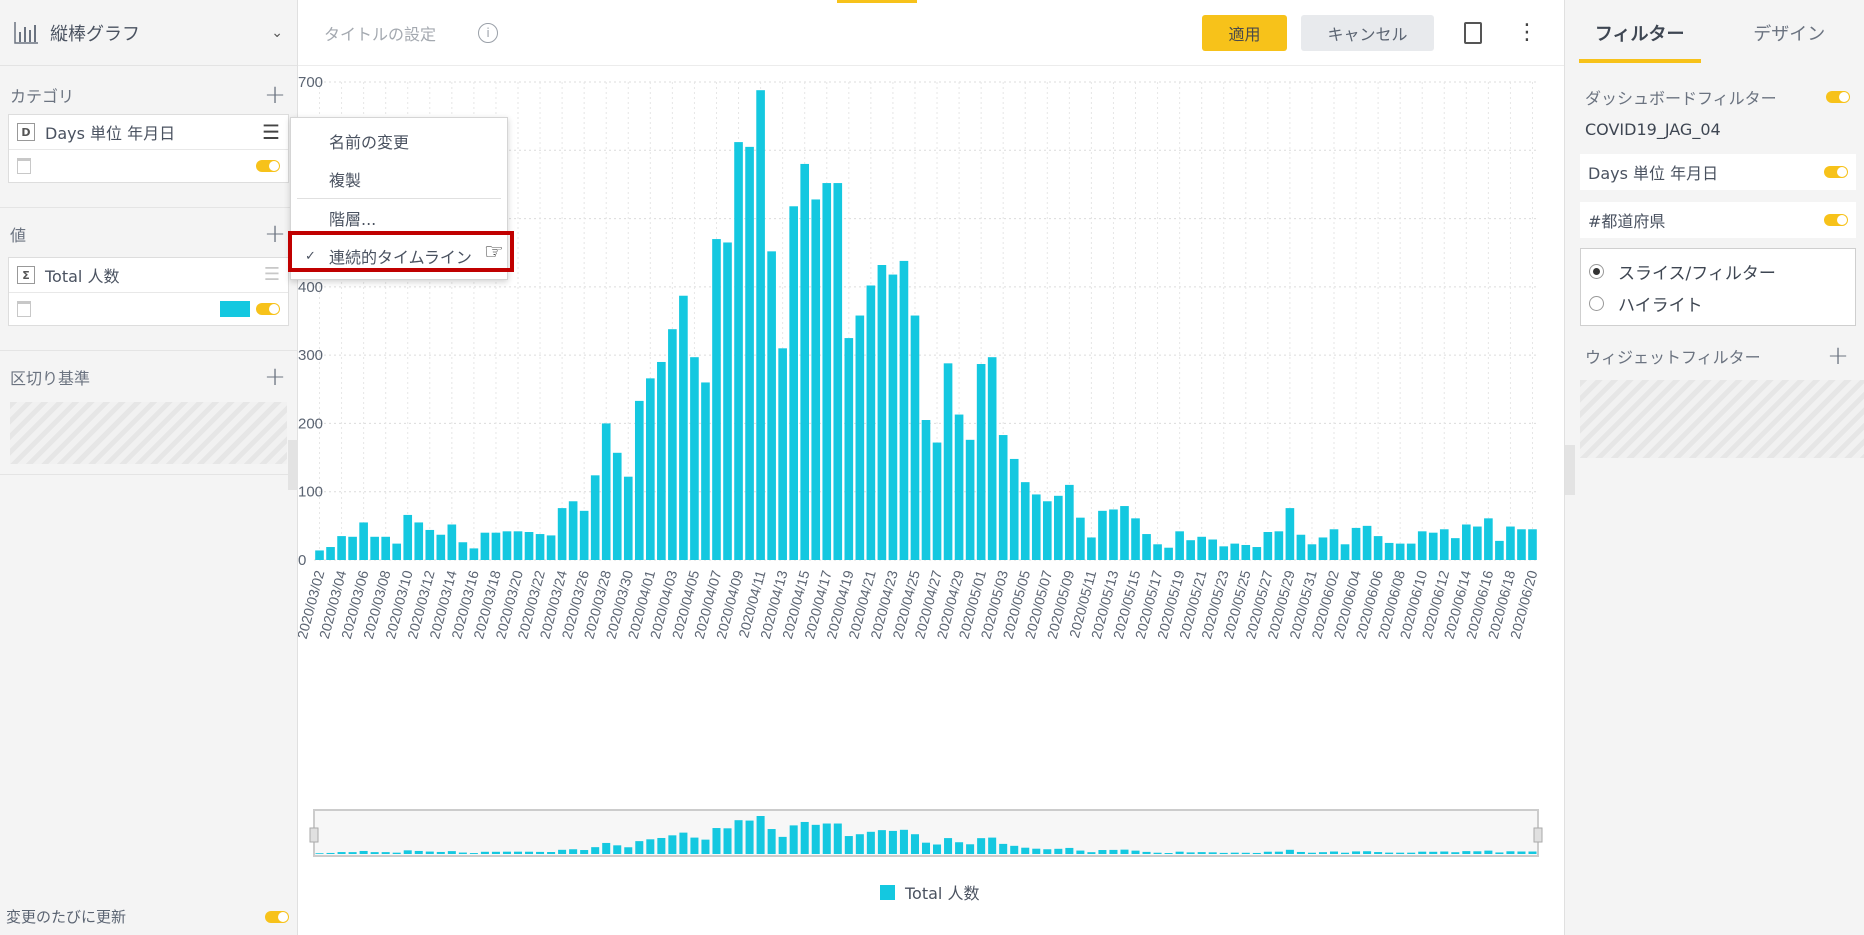 This screenshot has width=1864, height=935. I want to click on radio-label: スライス/フィルター, so click(1697, 273).